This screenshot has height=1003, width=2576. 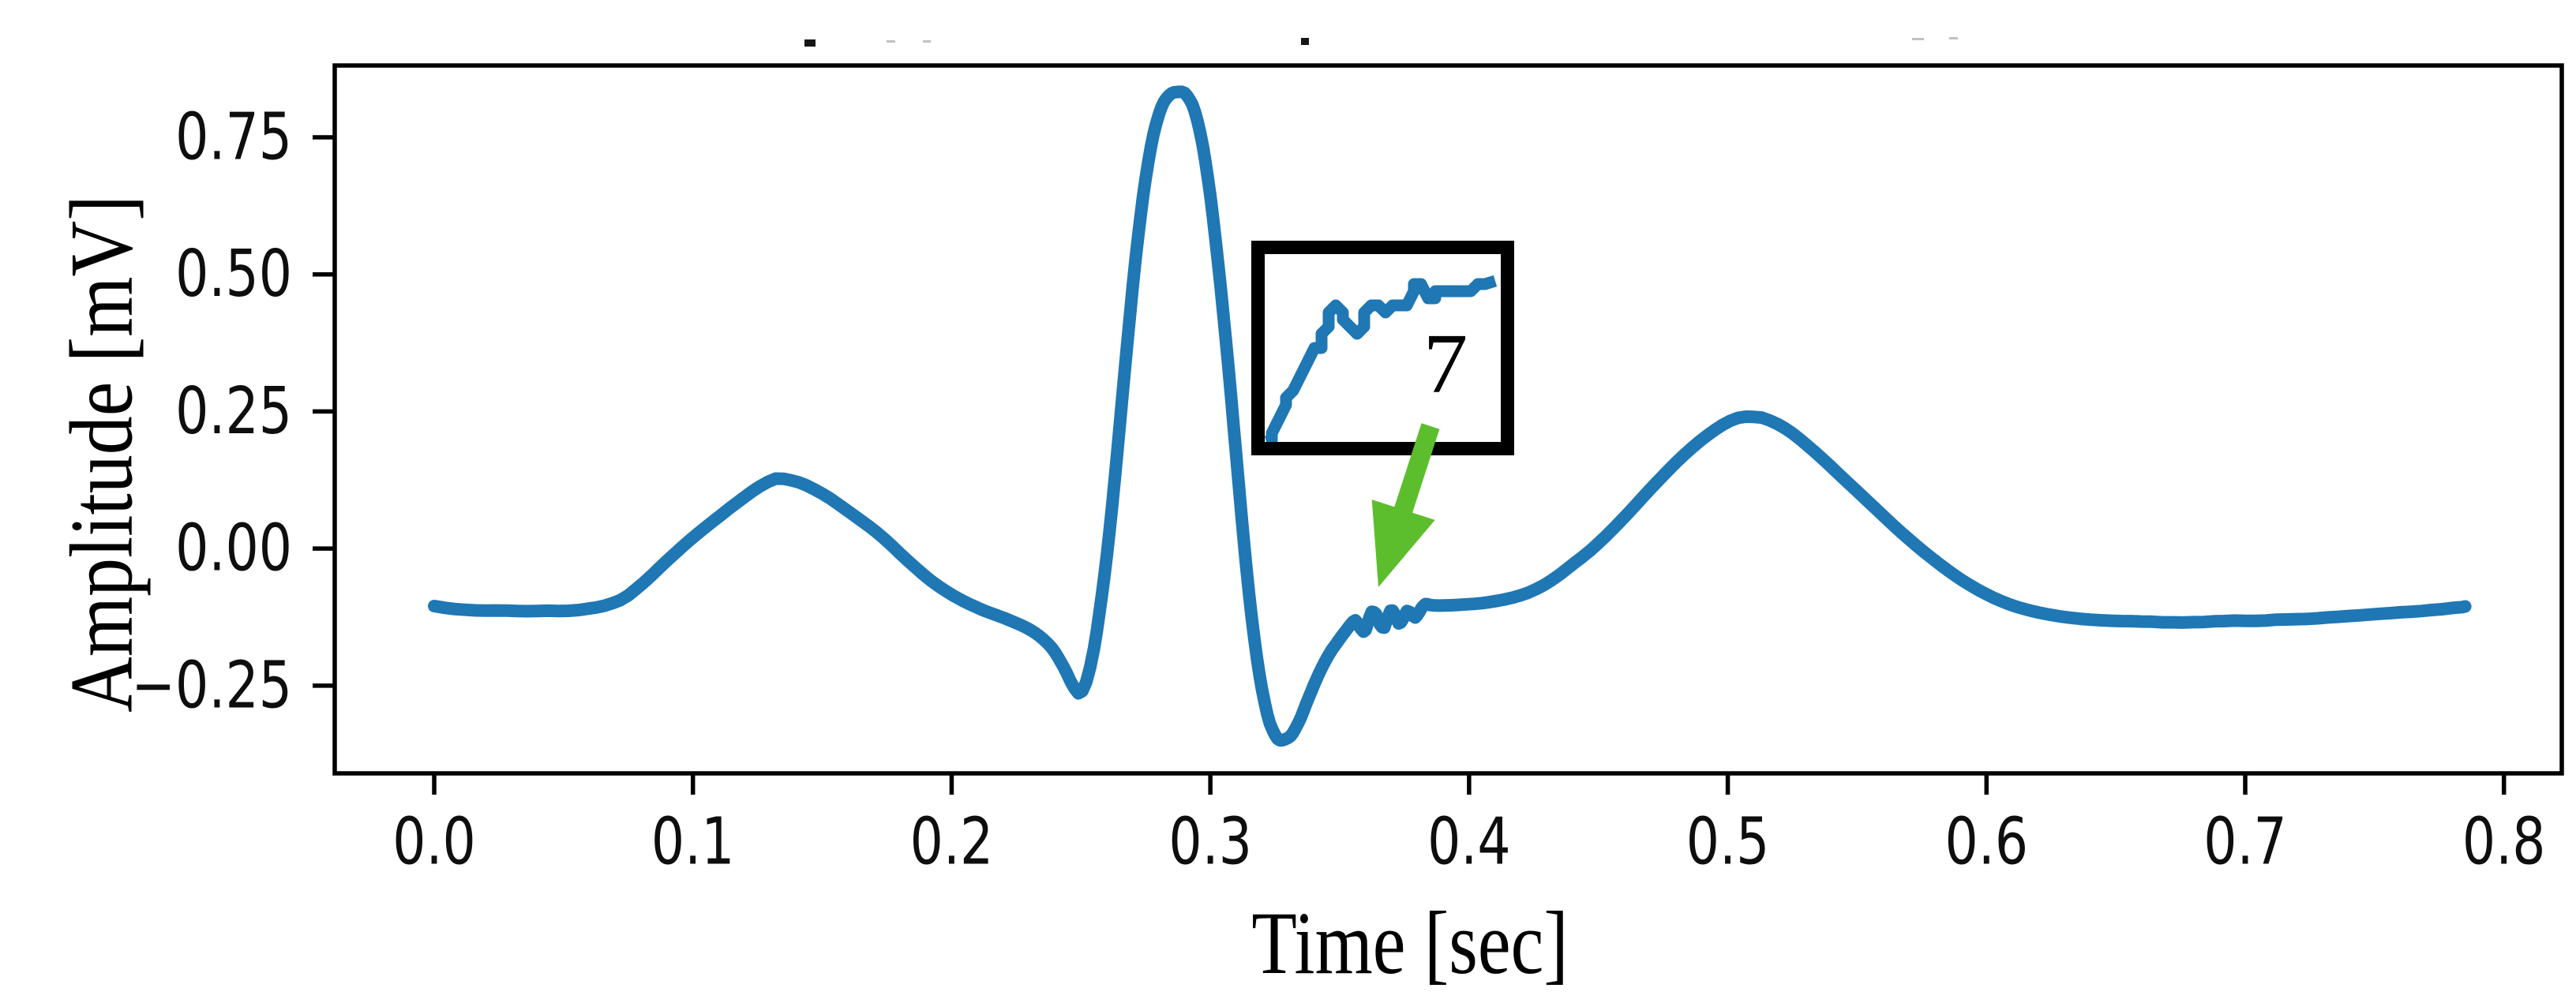 I want to click on y-axis-ticks, so click(x=324, y=412).